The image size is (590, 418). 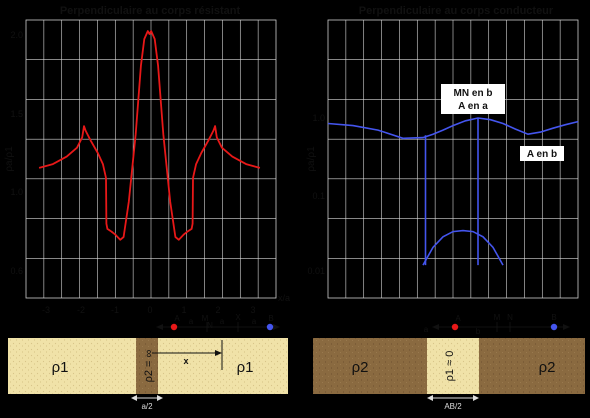 I want to click on left-ytick-1-5: 1.5, so click(x=16, y=114).